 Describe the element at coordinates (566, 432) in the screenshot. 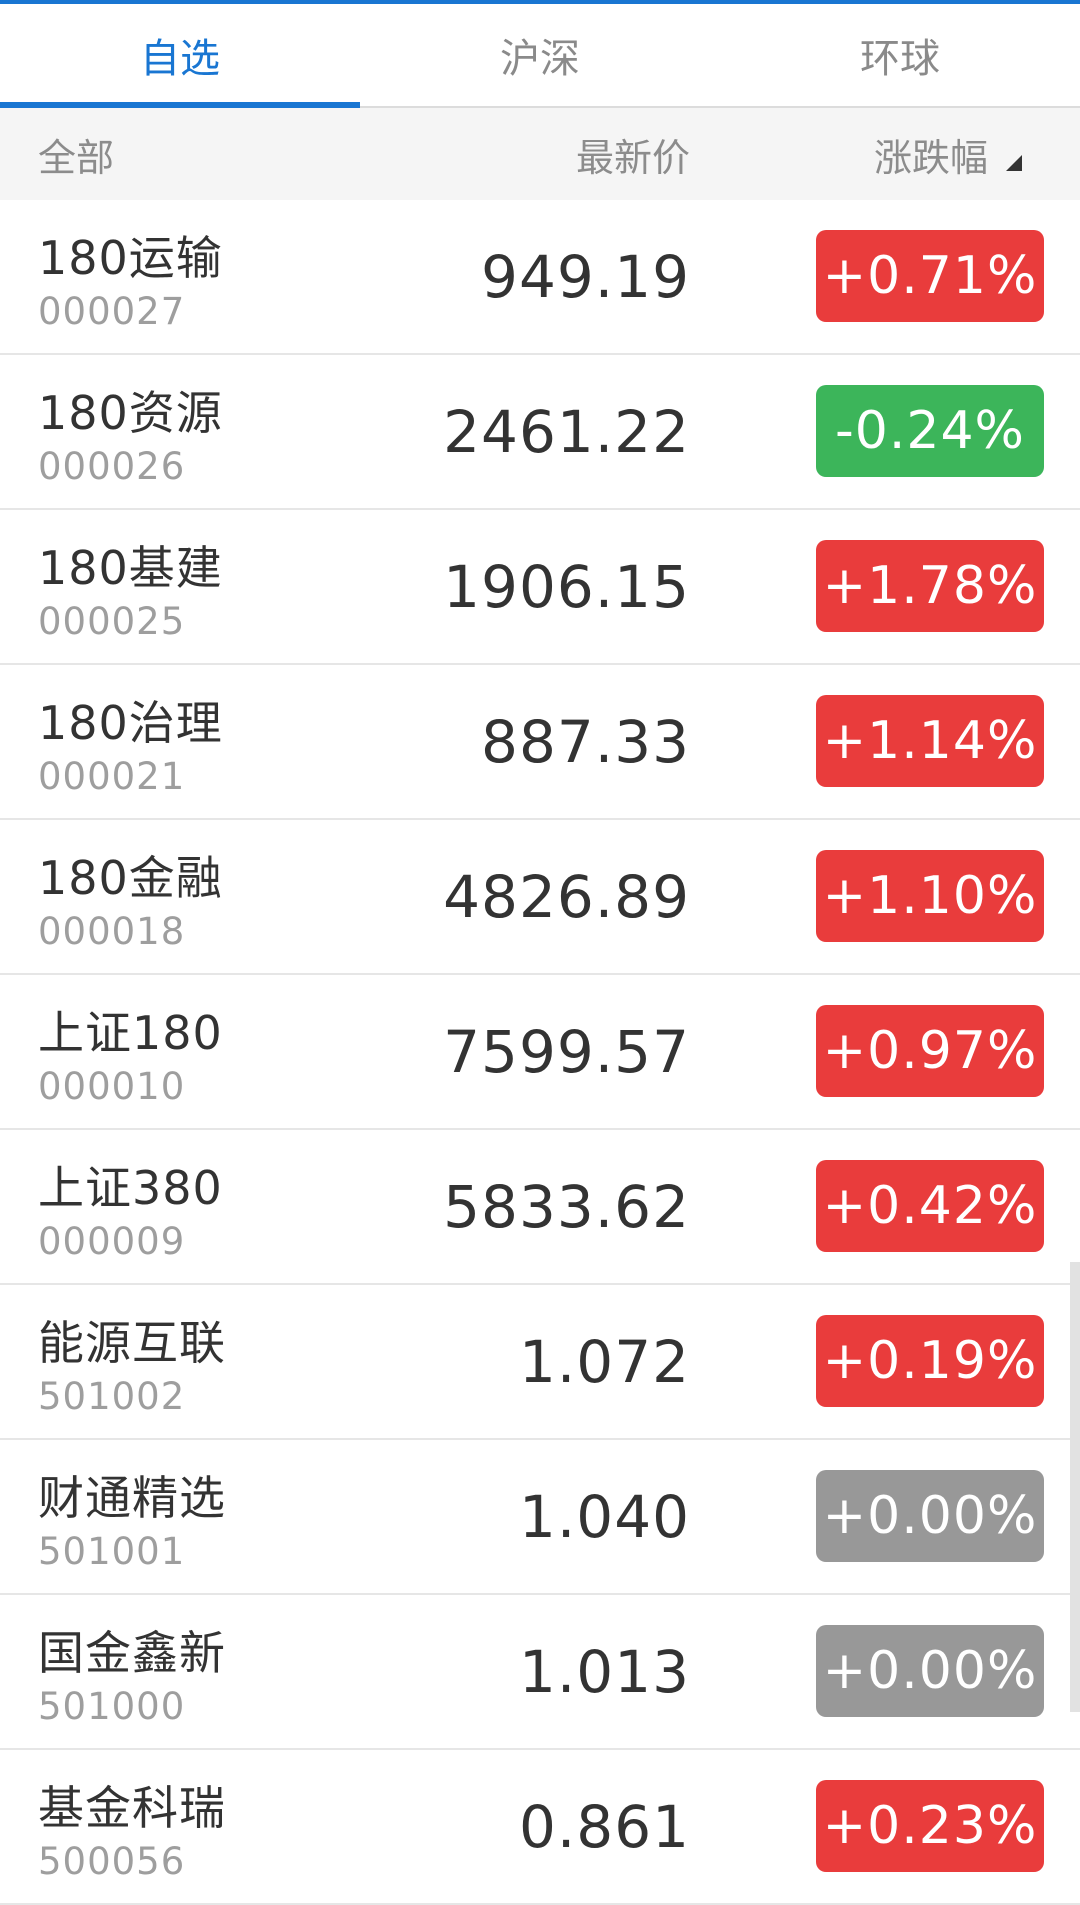

I see `latest-price: 2461.22` at that location.